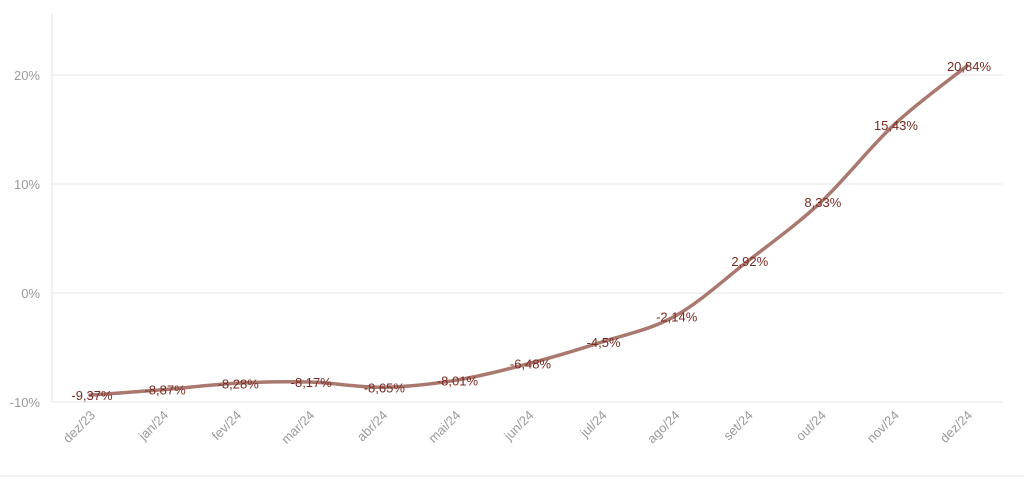 This screenshot has height=479, width=1024. What do you see at coordinates (883, 427) in the screenshot?
I see `x-tick-label: nov/24` at bounding box center [883, 427].